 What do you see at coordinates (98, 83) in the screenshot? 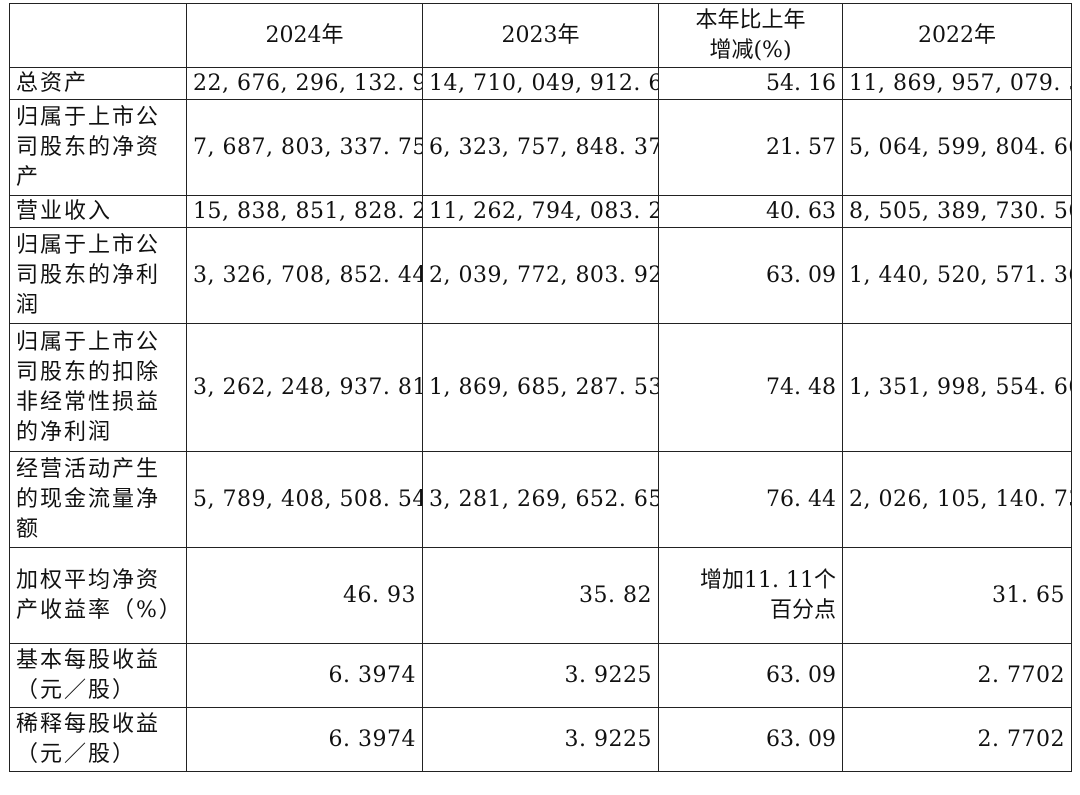
I see `row-label: 总资产` at bounding box center [98, 83].